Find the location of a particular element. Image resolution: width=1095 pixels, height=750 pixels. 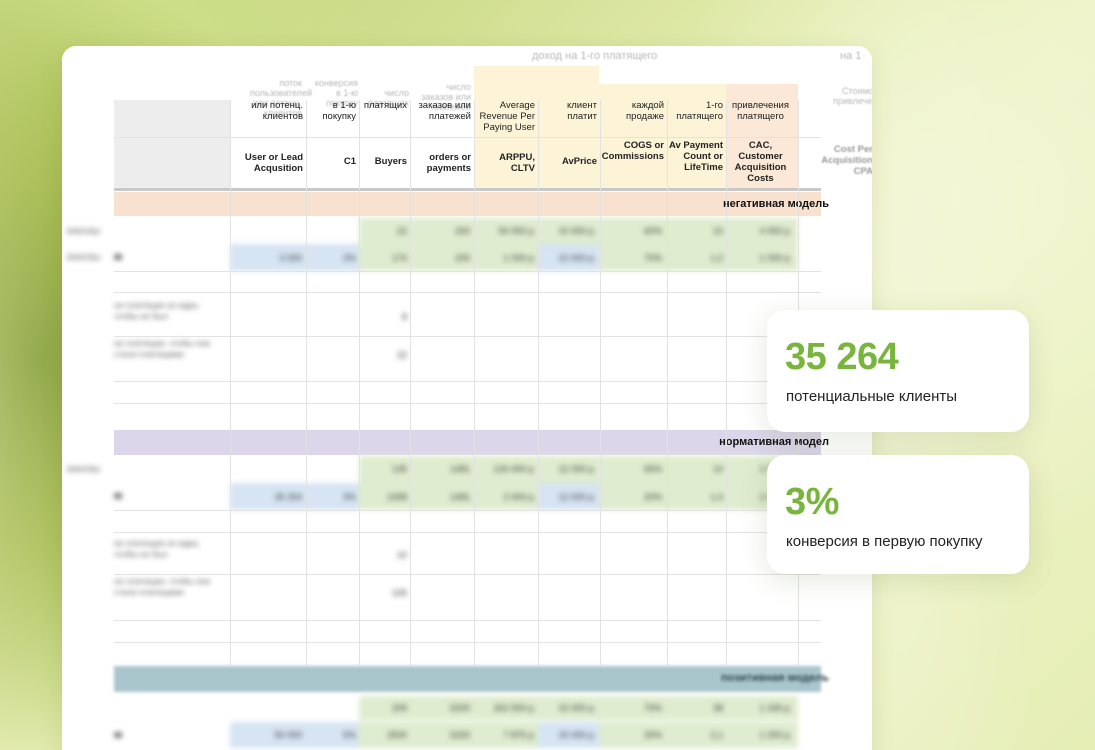

cell: 70% is located at coordinates (652, 258).